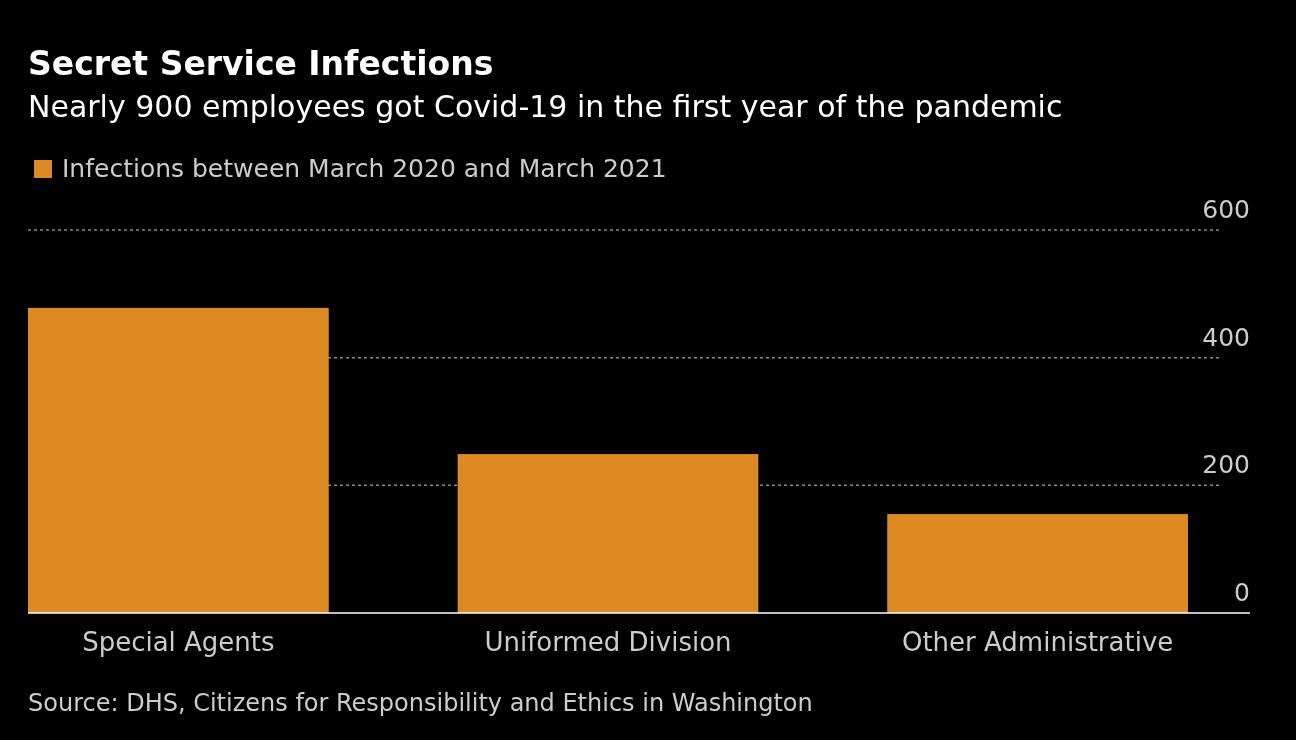 This screenshot has width=1296, height=740. I want to click on y-tick-label: 600, so click(1226, 209).